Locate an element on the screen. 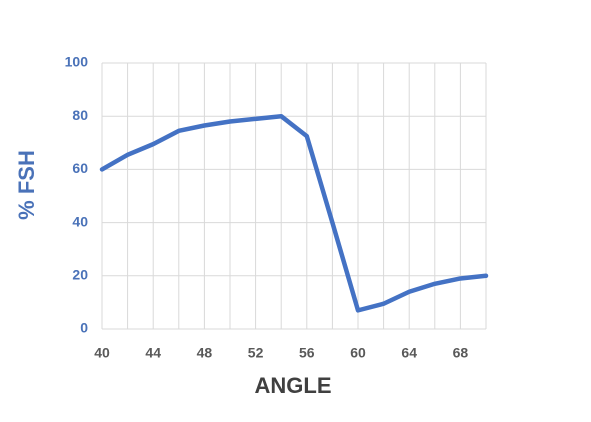 The height and width of the screenshot is (422, 591). x-tick-label: 56 is located at coordinates (307, 353).